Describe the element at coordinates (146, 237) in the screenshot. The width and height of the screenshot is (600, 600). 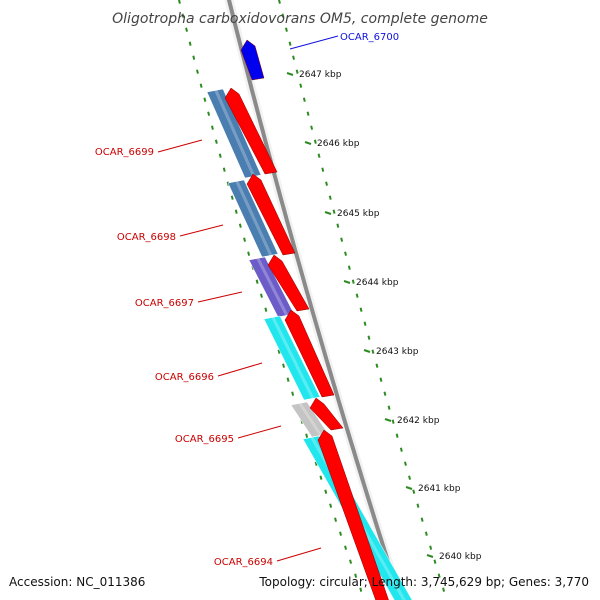
I see `gene-label: OCAR_6698` at that location.